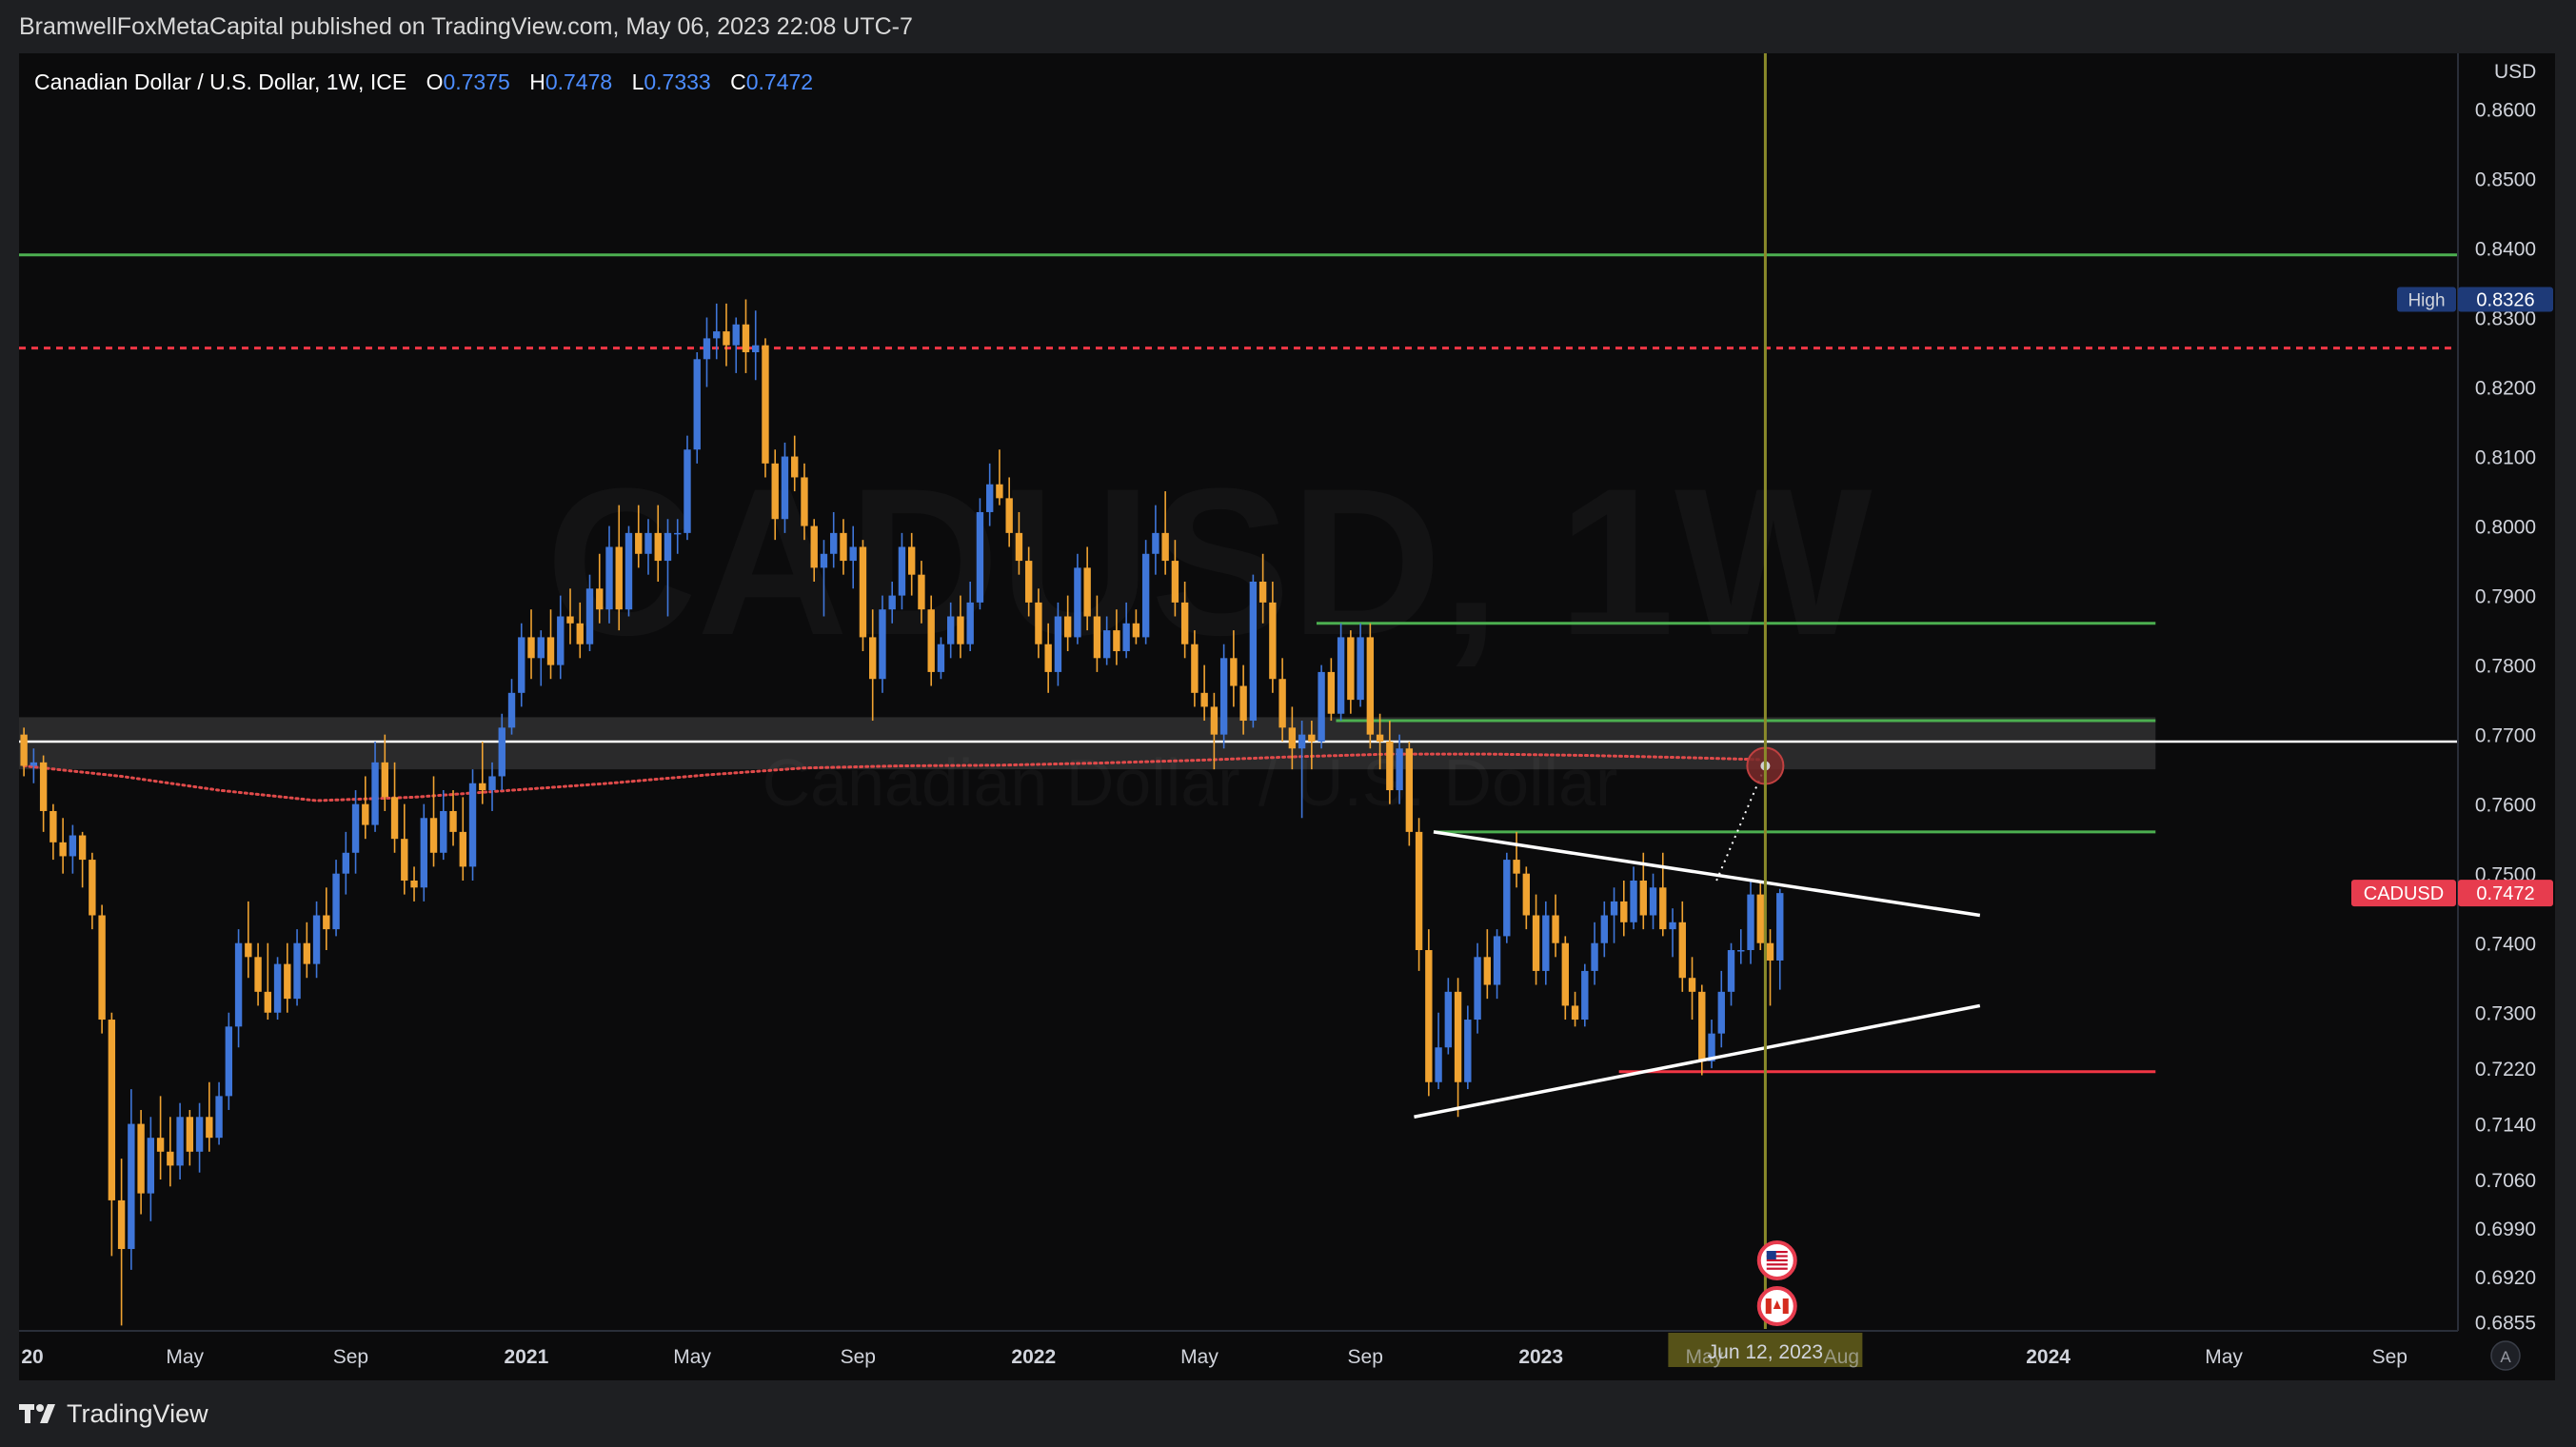 This screenshot has width=2576, height=1447. Describe the element at coordinates (1776, 1306) in the screenshot. I see `canada-flag-icon` at that location.